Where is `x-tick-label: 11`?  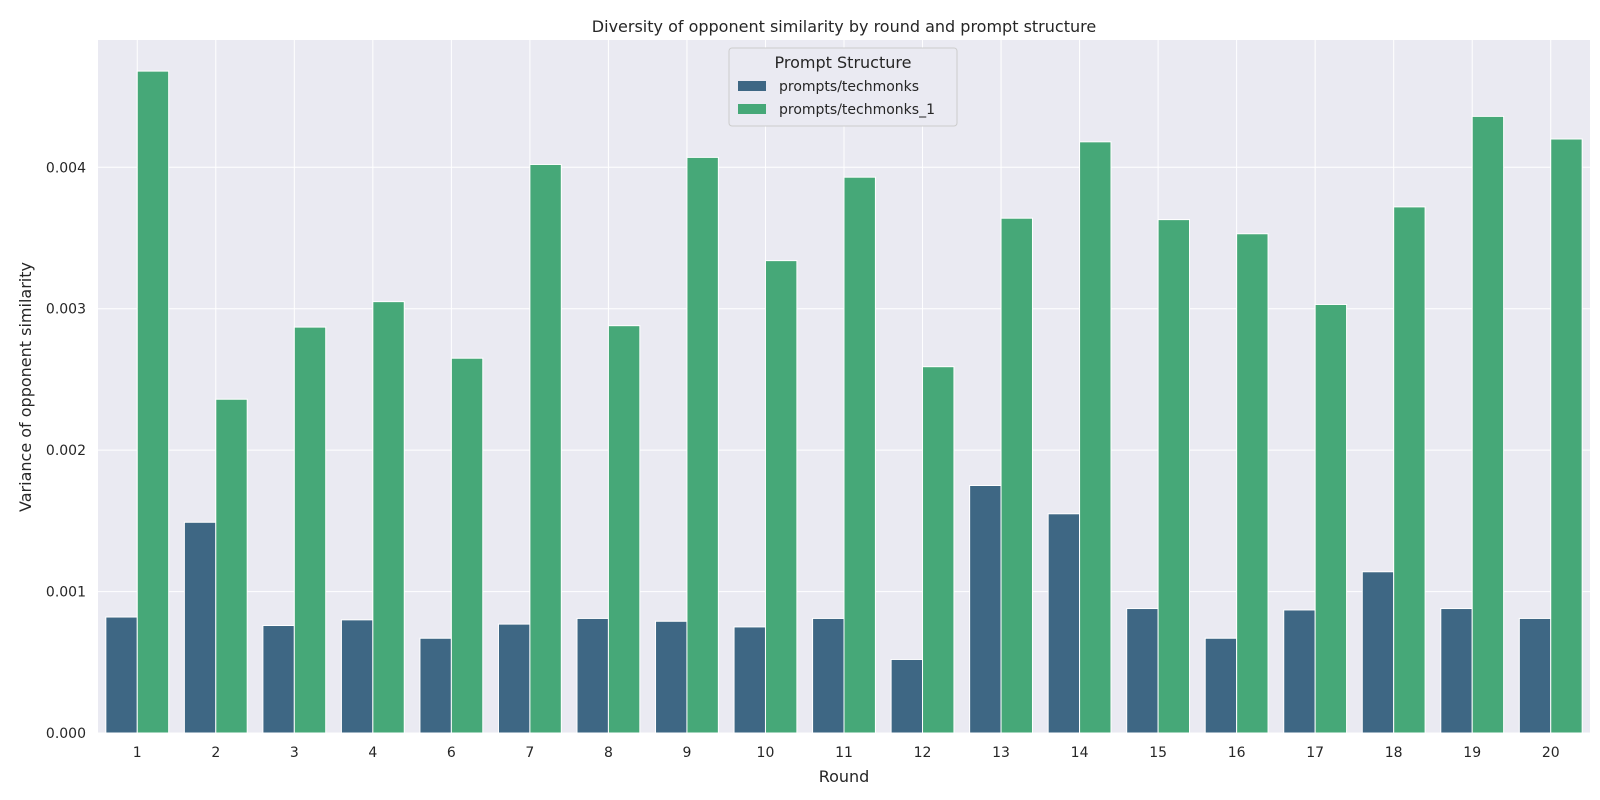
x-tick-label: 11 is located at coordinates (844, 753).